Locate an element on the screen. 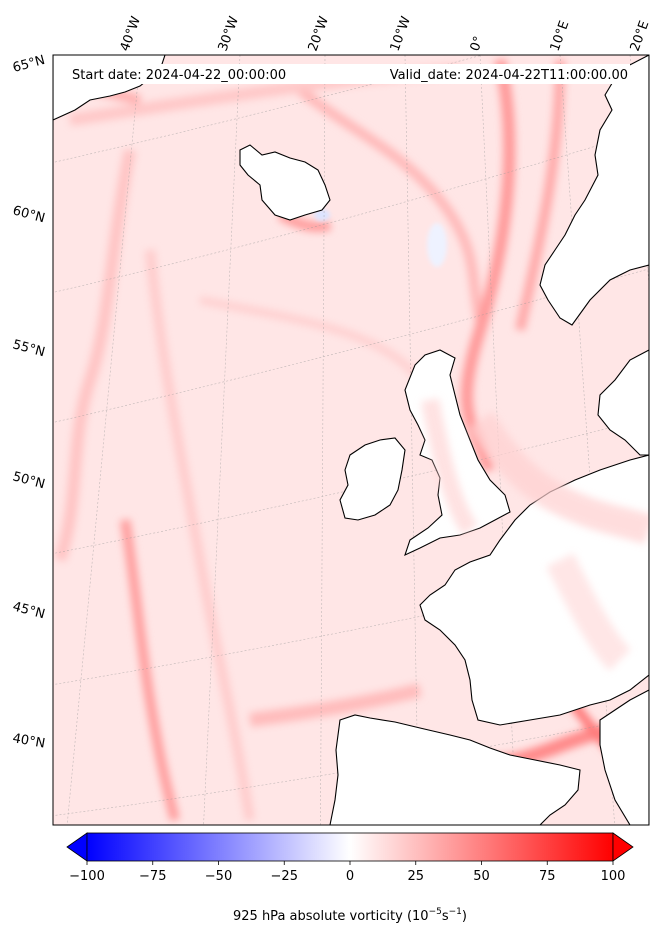 The height and width of the screenshot is (936, 659). lon-label-30w: 30°W is located at coordinates (229, 33).